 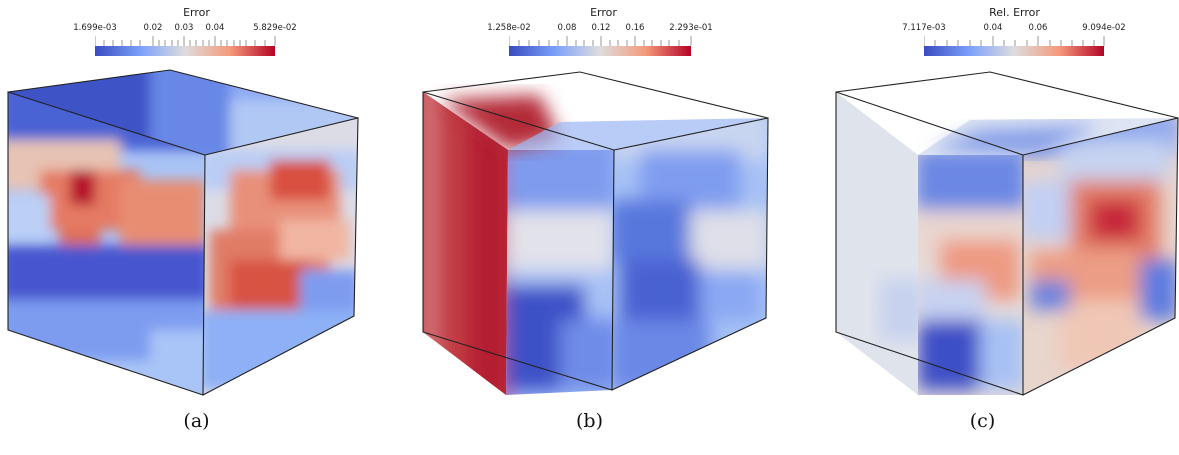 I want to click on tick-label: 0.06, so click(x=1038, y=28).